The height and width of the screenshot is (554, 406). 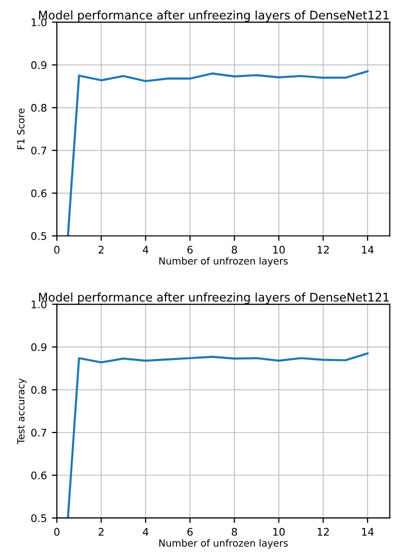 I want to click on y-axis-title: F1 Score, so click(x=20, y=129).